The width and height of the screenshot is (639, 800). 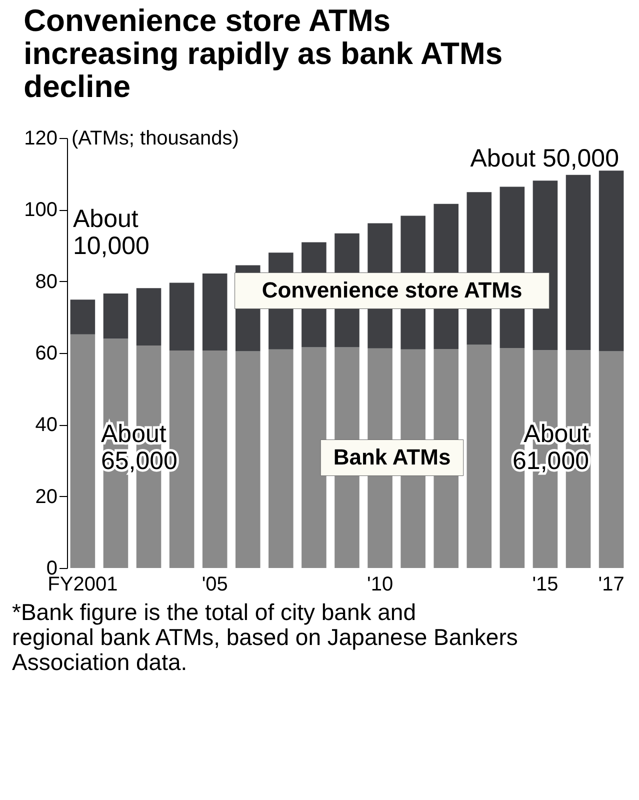 What do you see at coordinates (46, 281) in the screenshot?
I see `y-tick-label: 80` at bounding box center [46, 281].